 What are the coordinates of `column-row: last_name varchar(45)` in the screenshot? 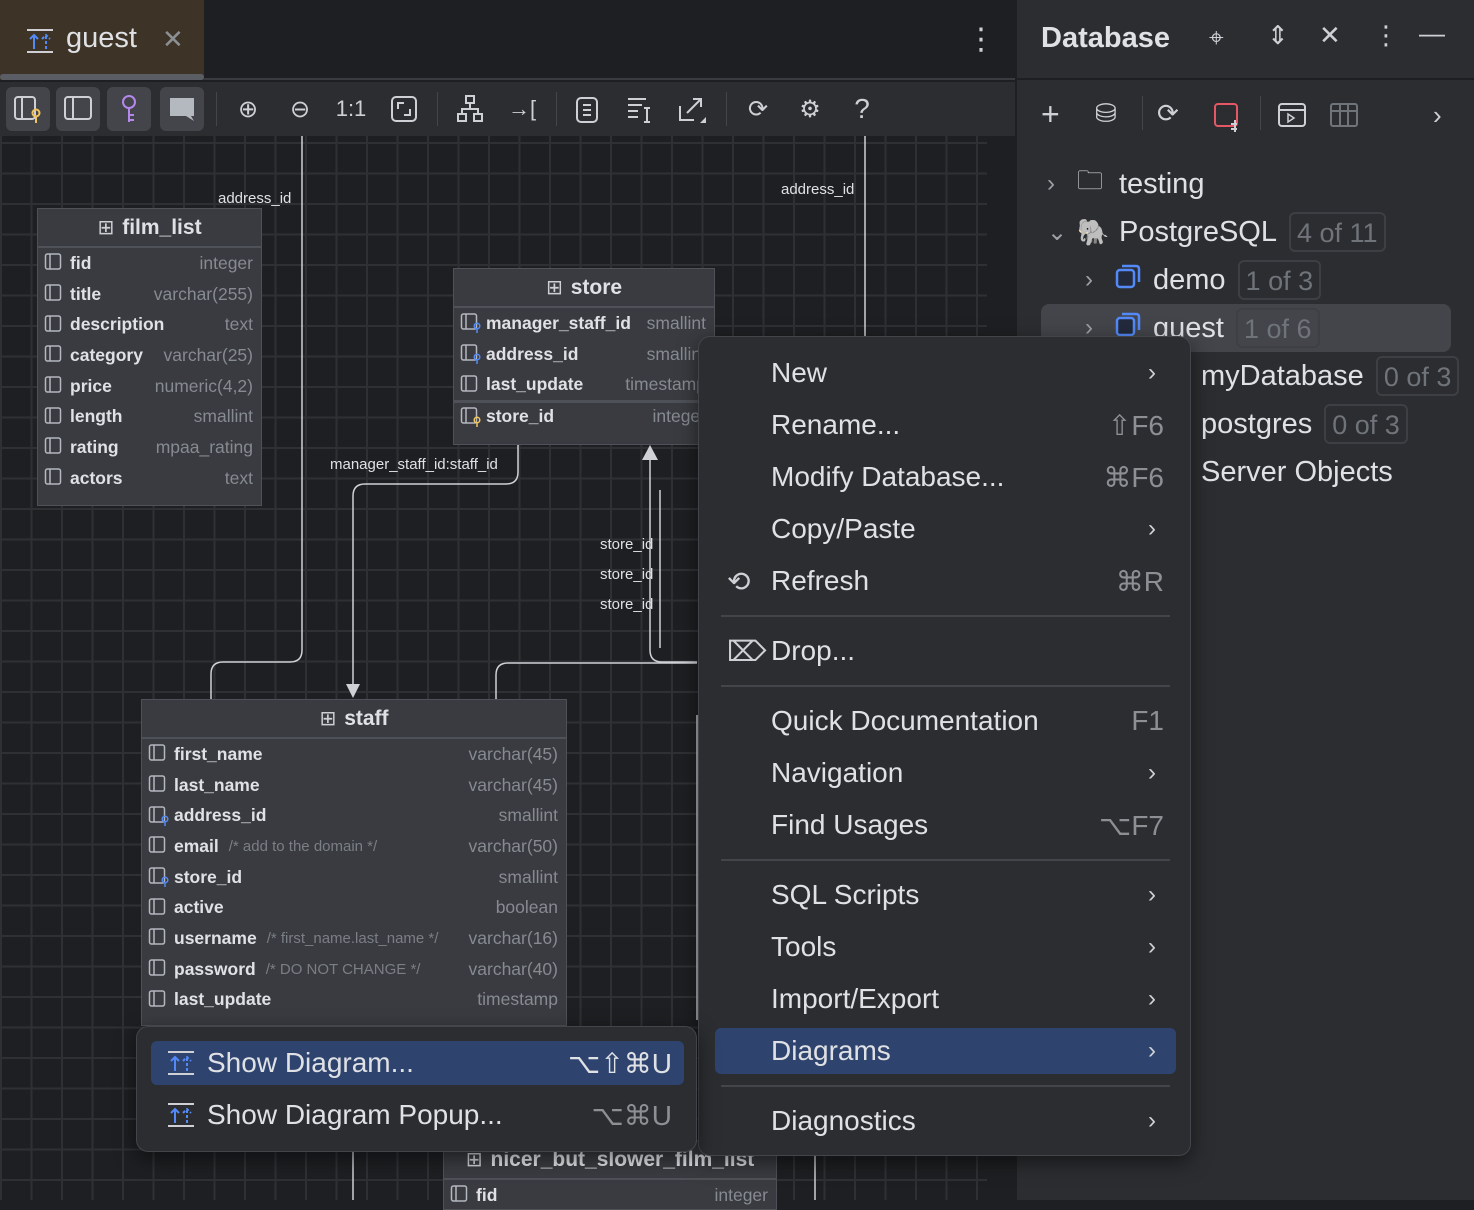 It's located at (354, 785).